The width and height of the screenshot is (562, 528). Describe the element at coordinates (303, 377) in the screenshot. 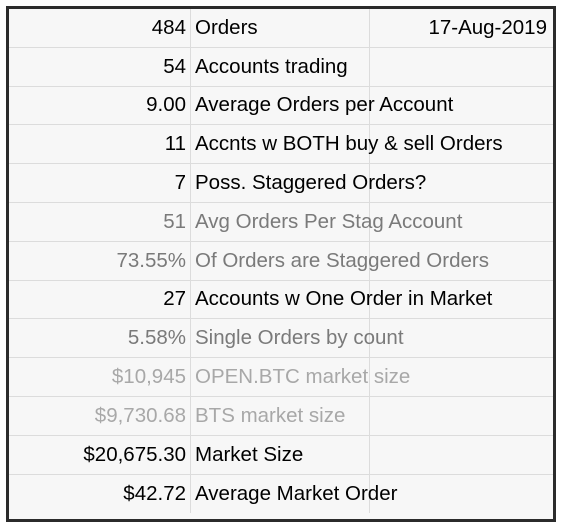

I see `label-cell: OPEN.BTC market size` at that location.